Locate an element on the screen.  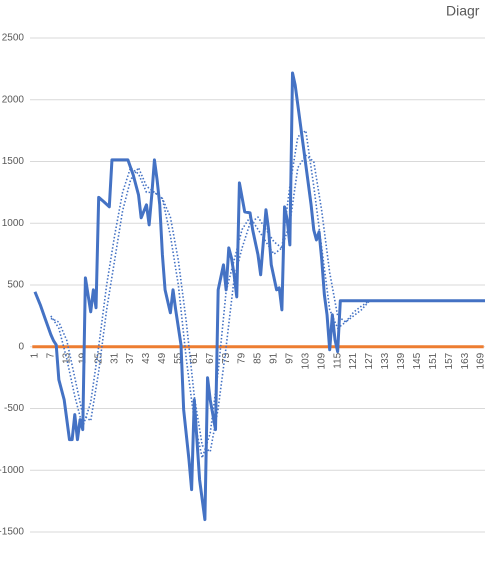
x-tick-label: 169 is located at coordinates (480, 360).